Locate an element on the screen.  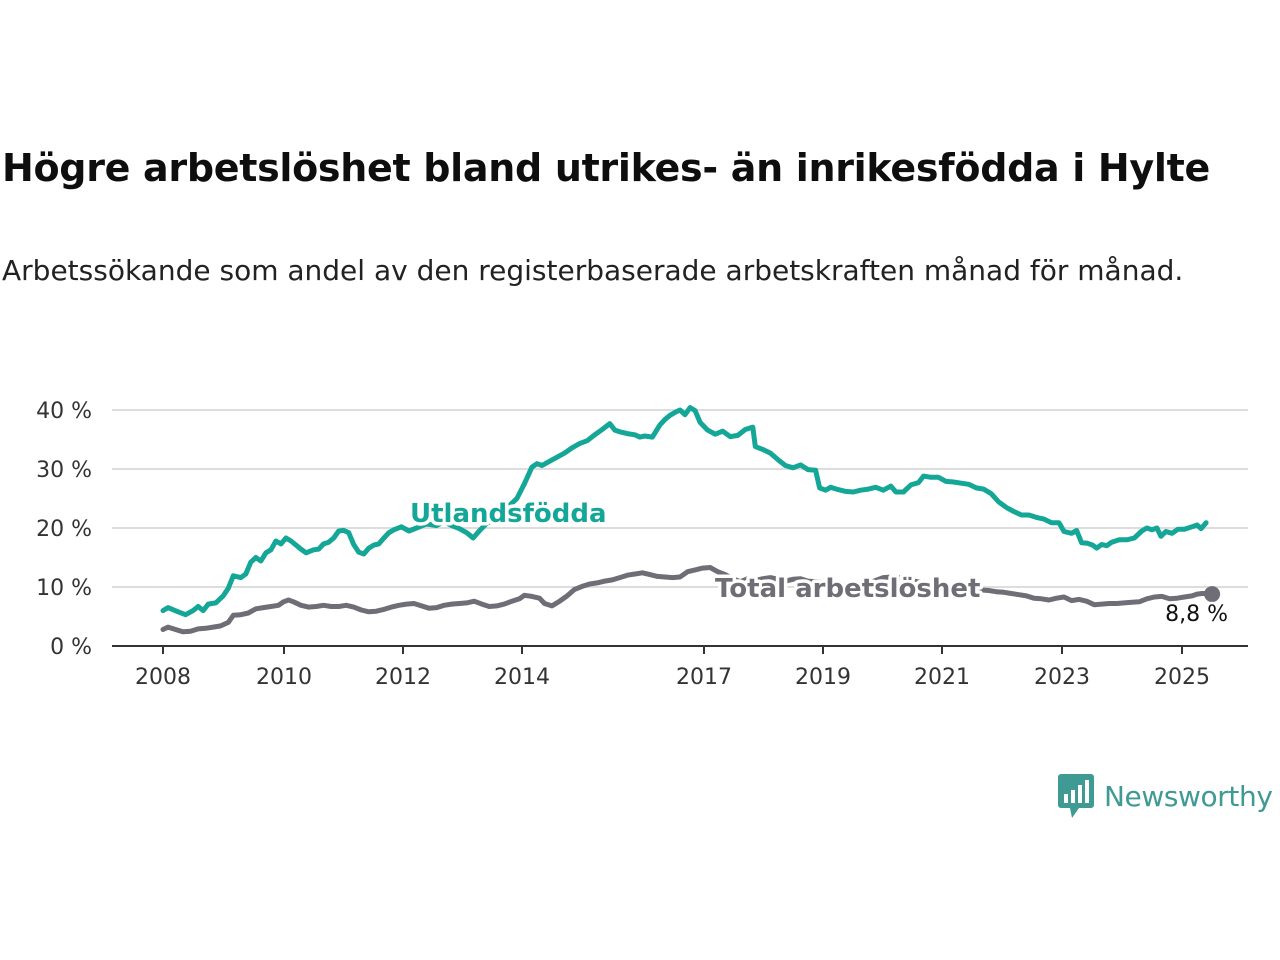
end-point-marker is located at coordinates (1212, 594).